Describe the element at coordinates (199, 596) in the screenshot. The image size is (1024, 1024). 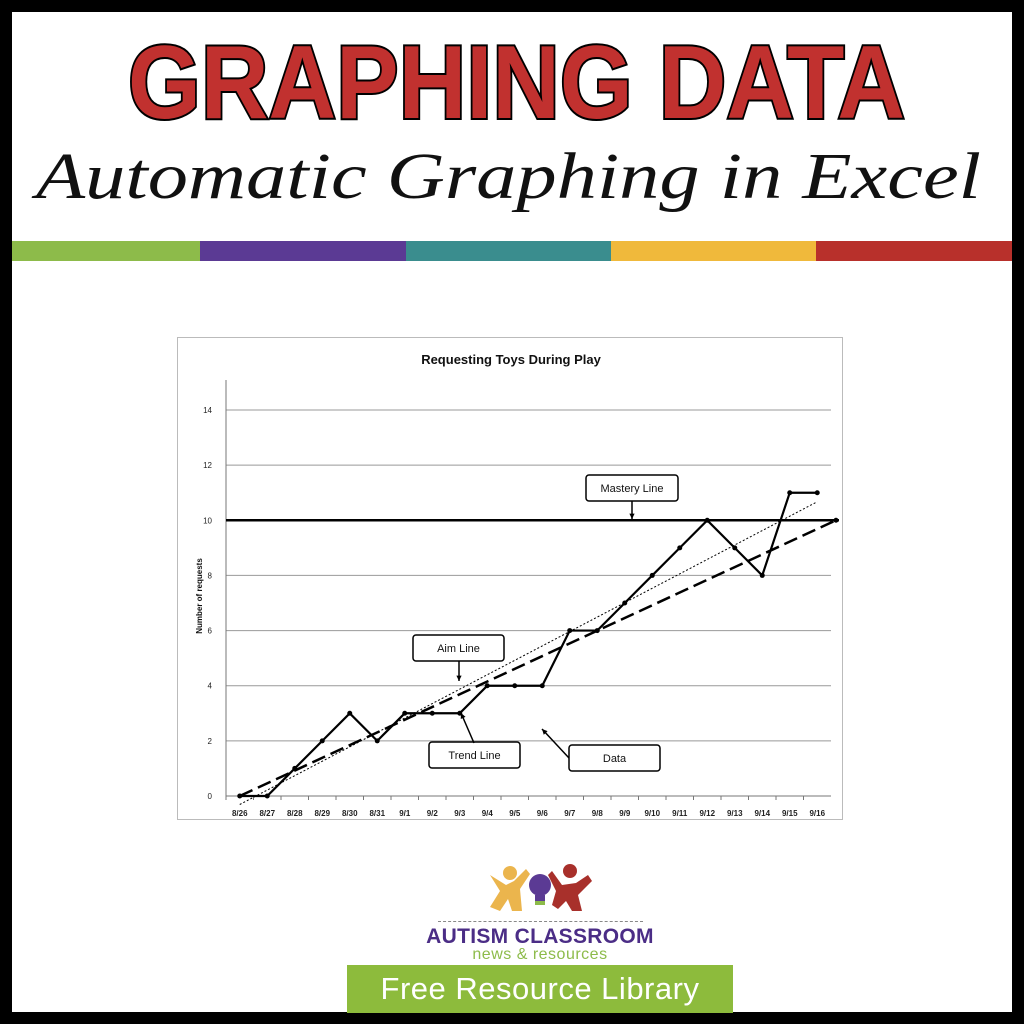
I see `y-axis-label: Number of requests` at that location.